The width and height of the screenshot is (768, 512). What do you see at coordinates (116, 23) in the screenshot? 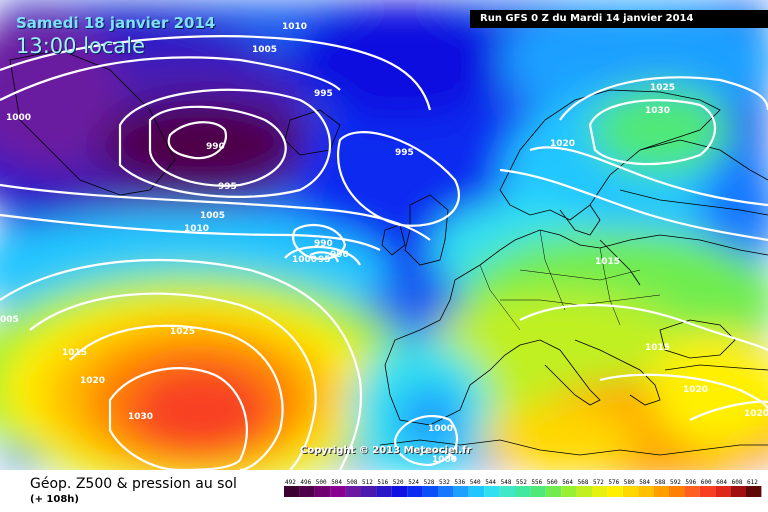
I see `forecast-date: Samedi 18 janvier 2014` at bounding box center [116, 23].